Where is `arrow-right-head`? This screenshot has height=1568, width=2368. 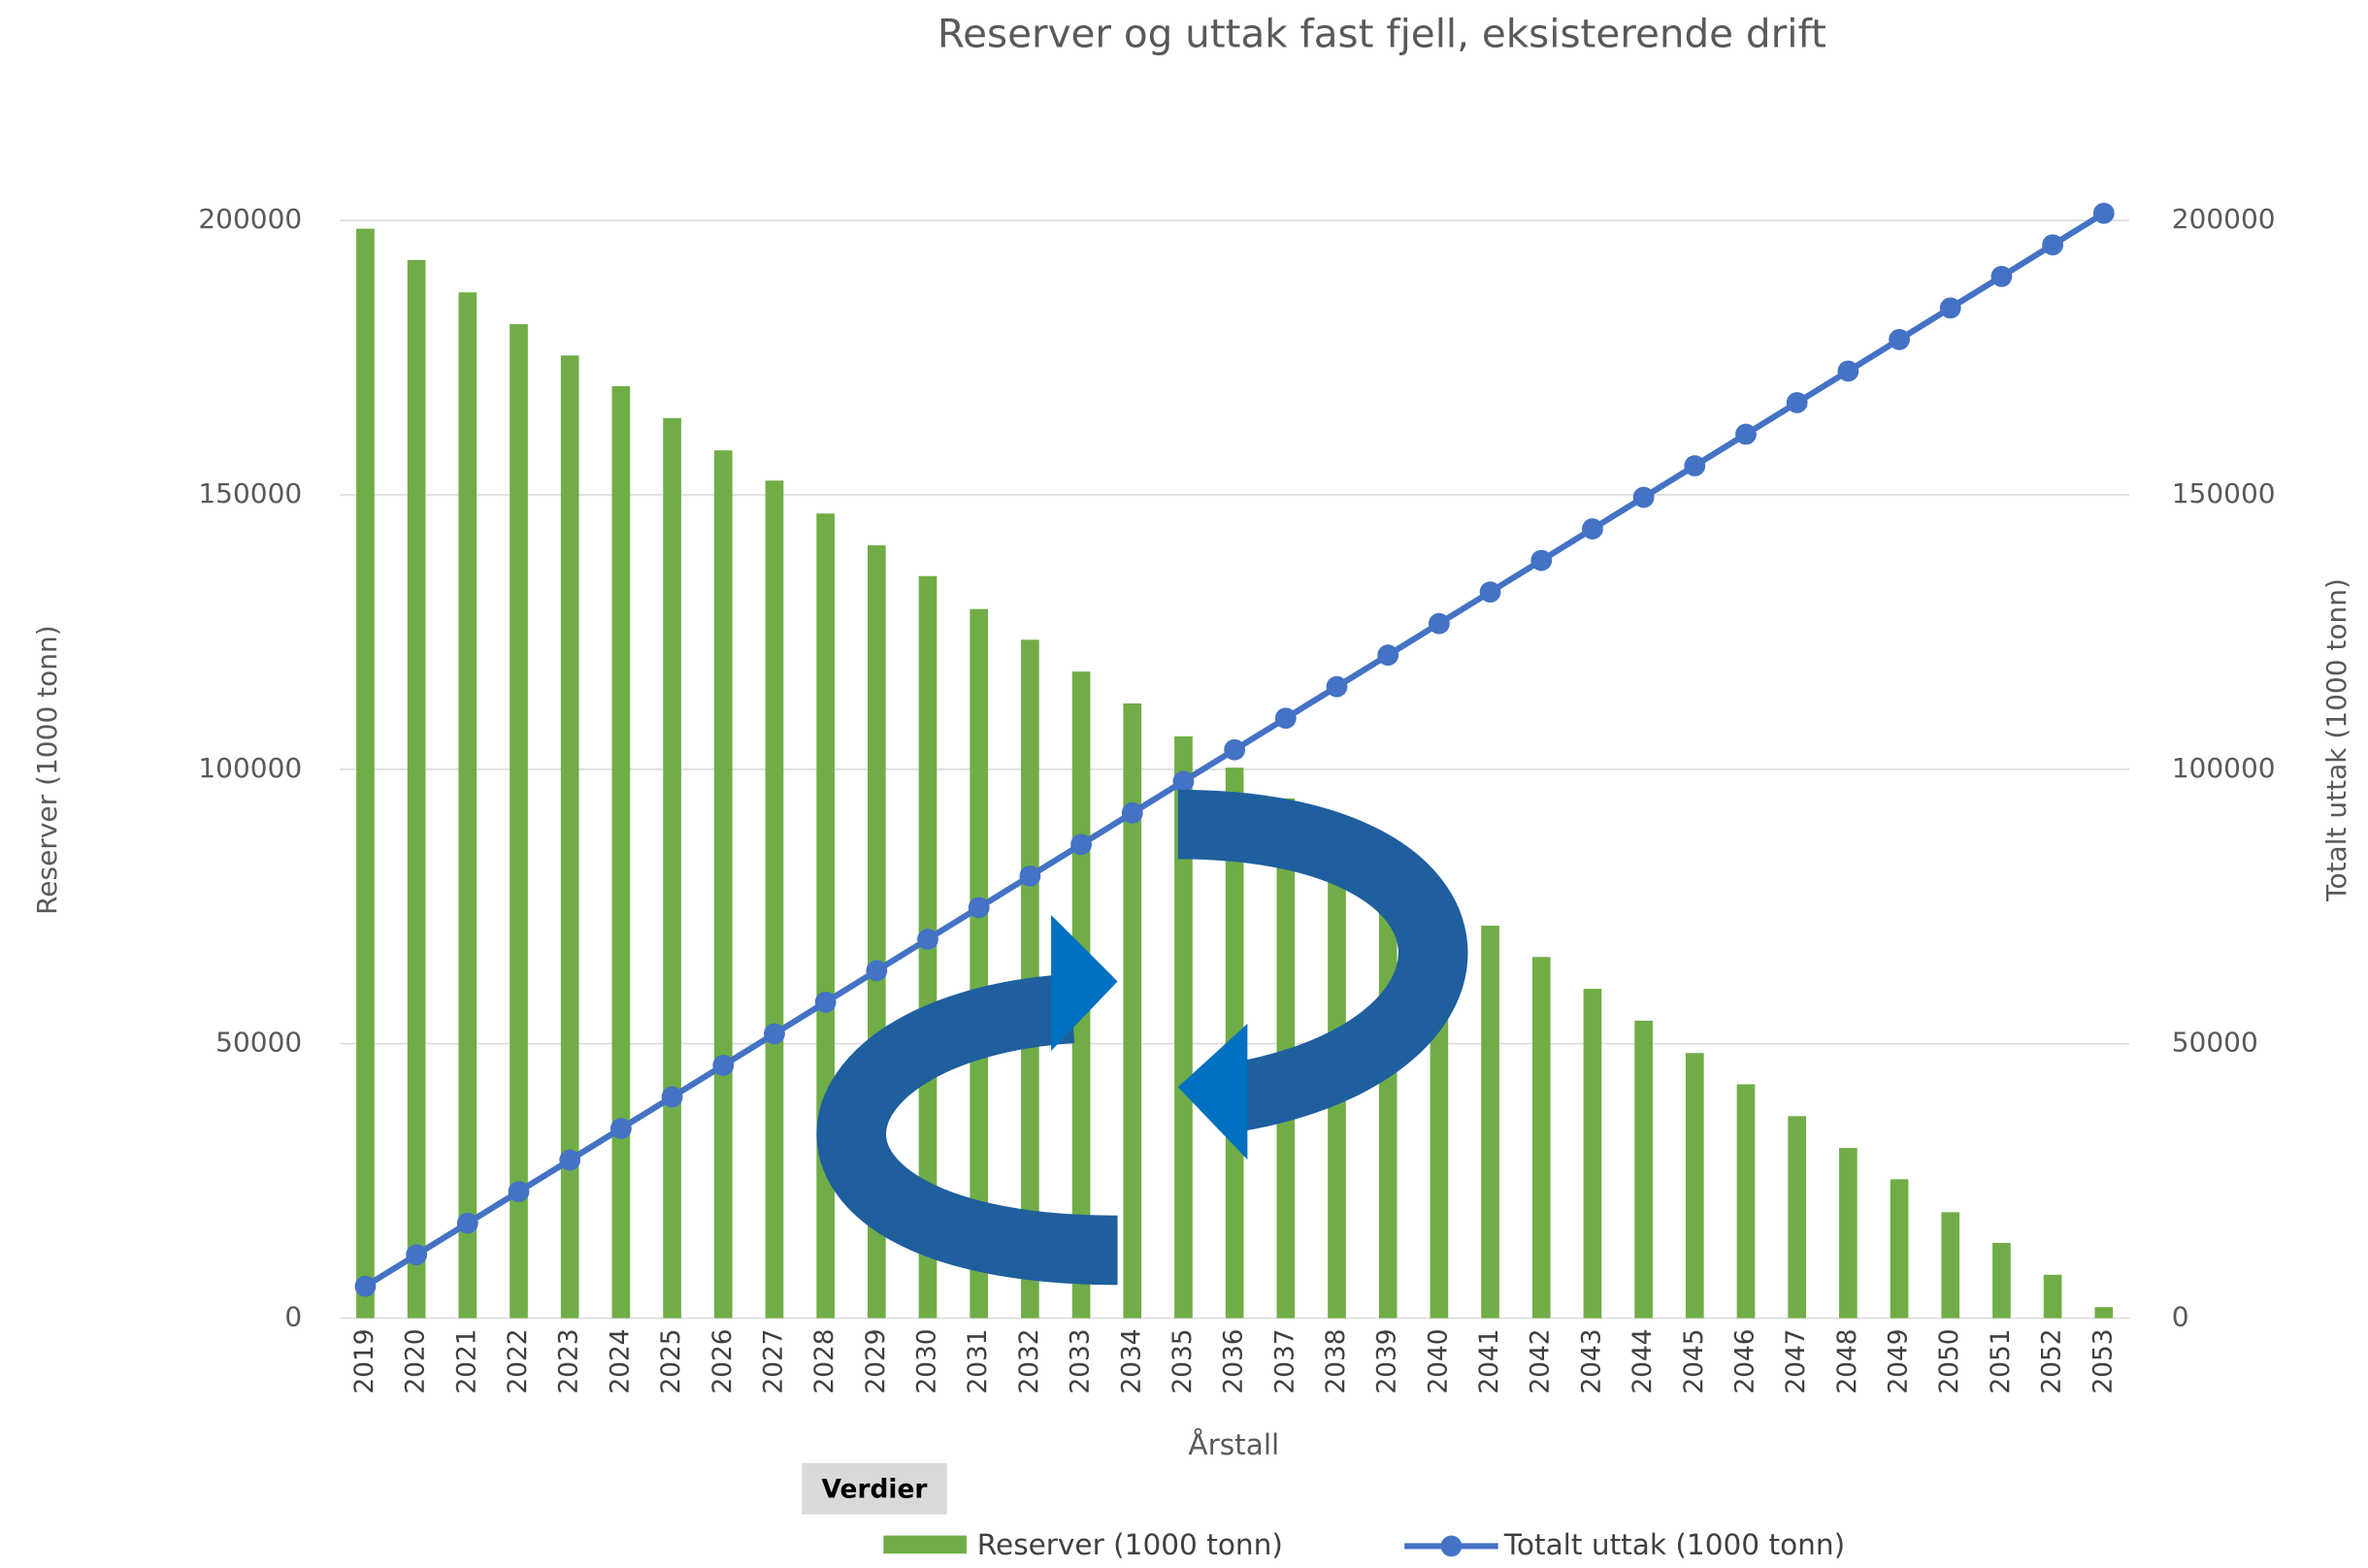
arrow-right-head is located at coordinates (1213, 1092).